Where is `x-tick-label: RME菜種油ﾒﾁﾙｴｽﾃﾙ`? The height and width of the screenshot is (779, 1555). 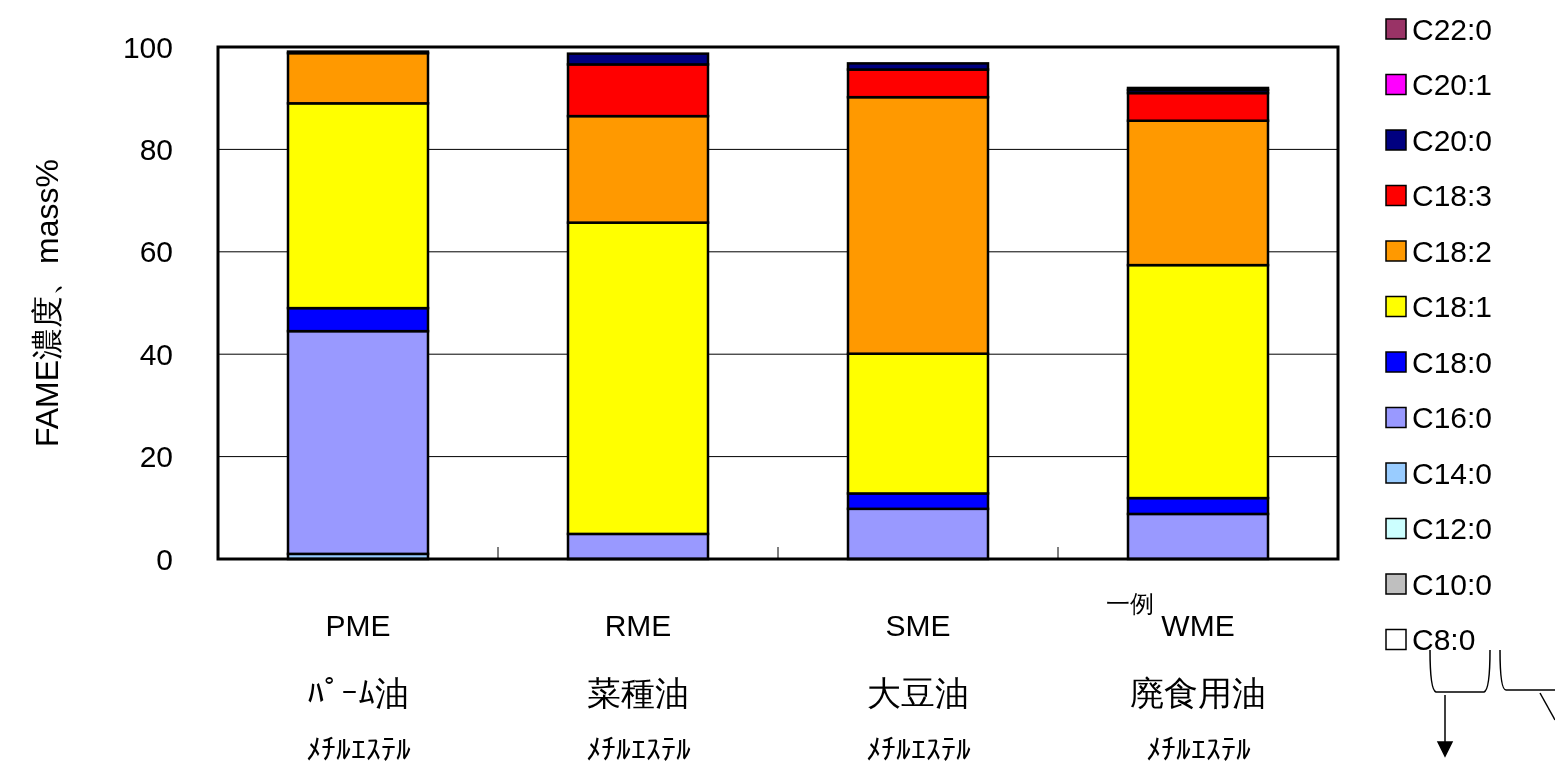 x-tick-label: RME菜種油ﾒﾁﾙｴｽﾃﾙ is located at coordinates (638, 687).